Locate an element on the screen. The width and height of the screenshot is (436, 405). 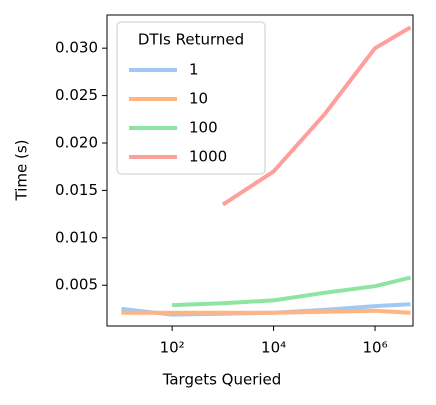
y-axis-label: Time (s) is located at coordinates (22, 171).